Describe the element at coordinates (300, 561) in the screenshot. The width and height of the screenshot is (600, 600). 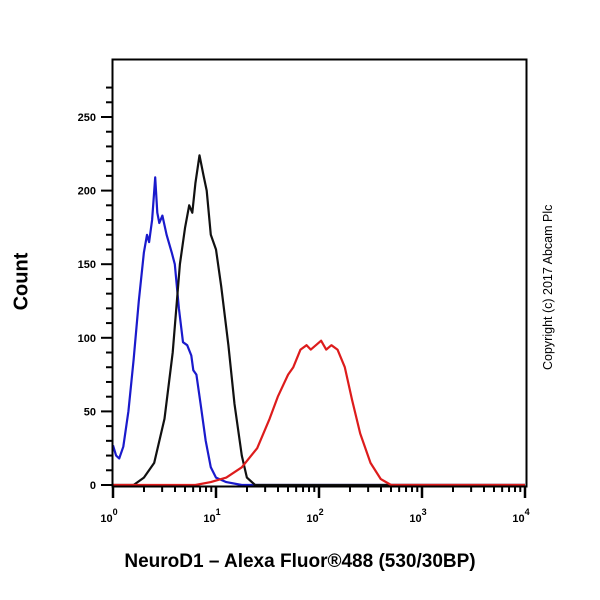
I see `x-axis-label: NeuroD1 – Alexa Fluor®488 (530/30BP)` at that location.